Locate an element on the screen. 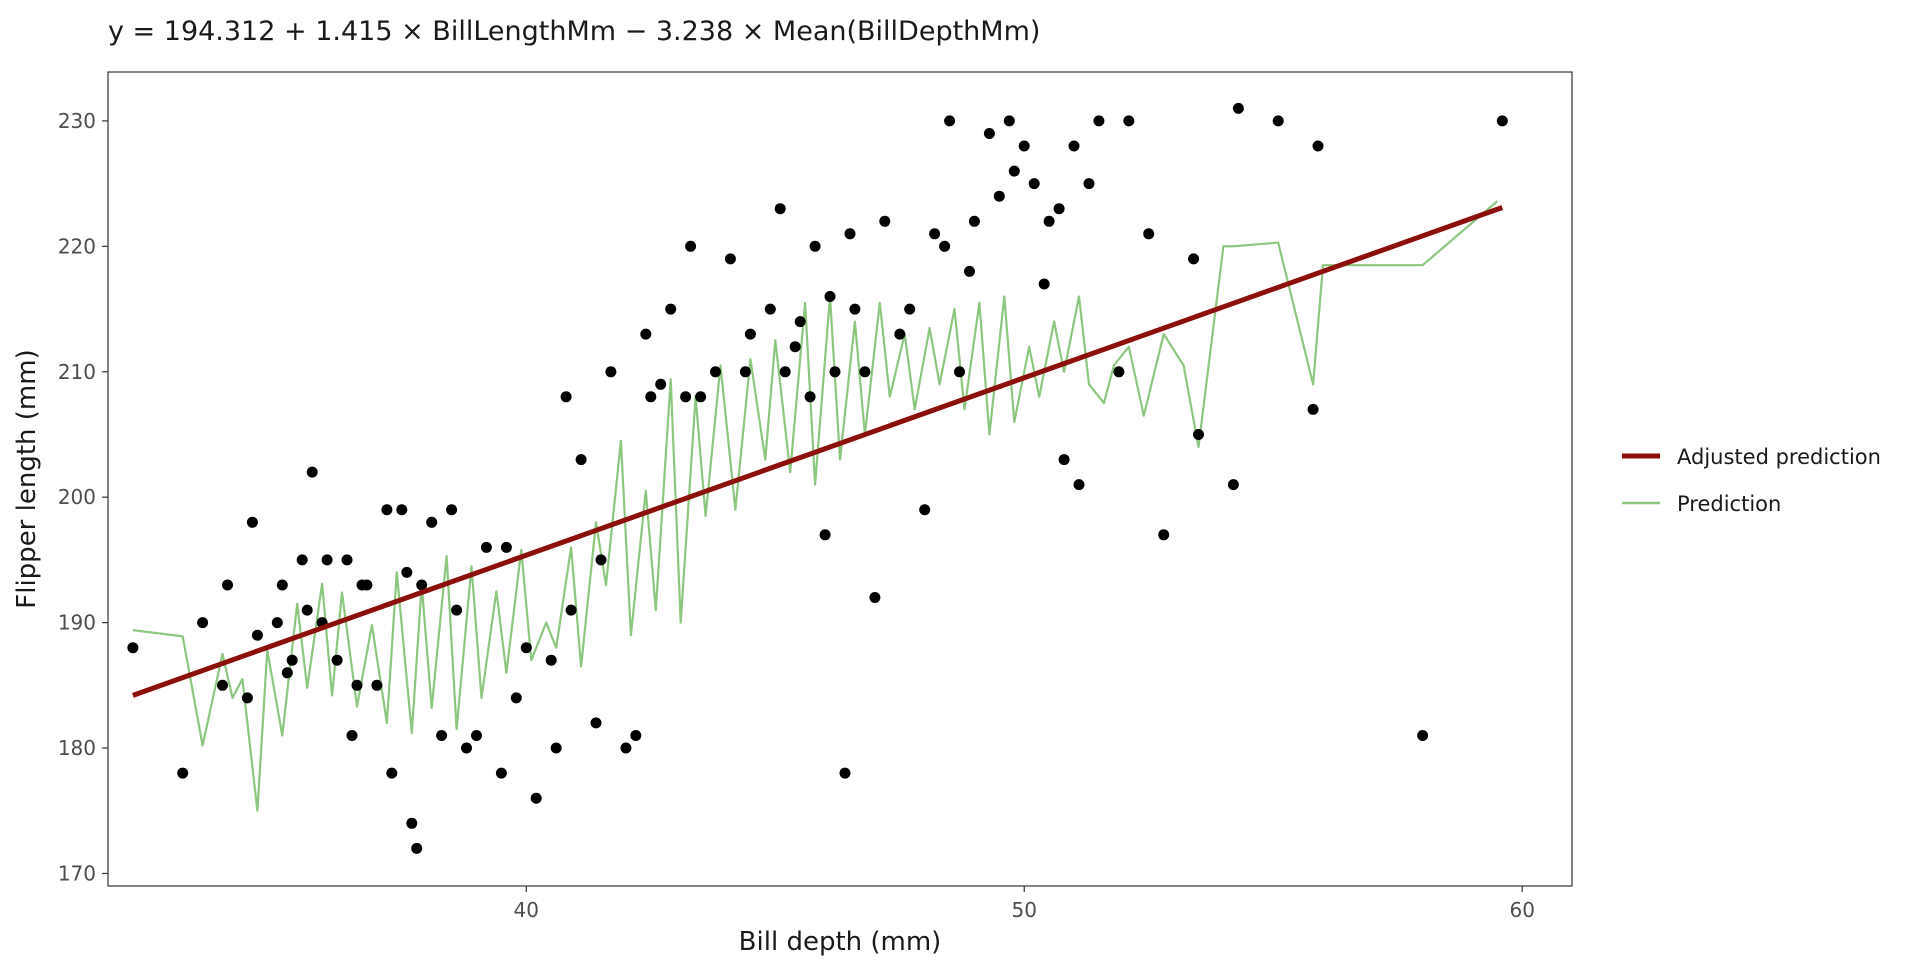 Image resolution: width=1920 pixels, height=960 pixels. y-tick-label: 210 is located at coordinates (77, 372).